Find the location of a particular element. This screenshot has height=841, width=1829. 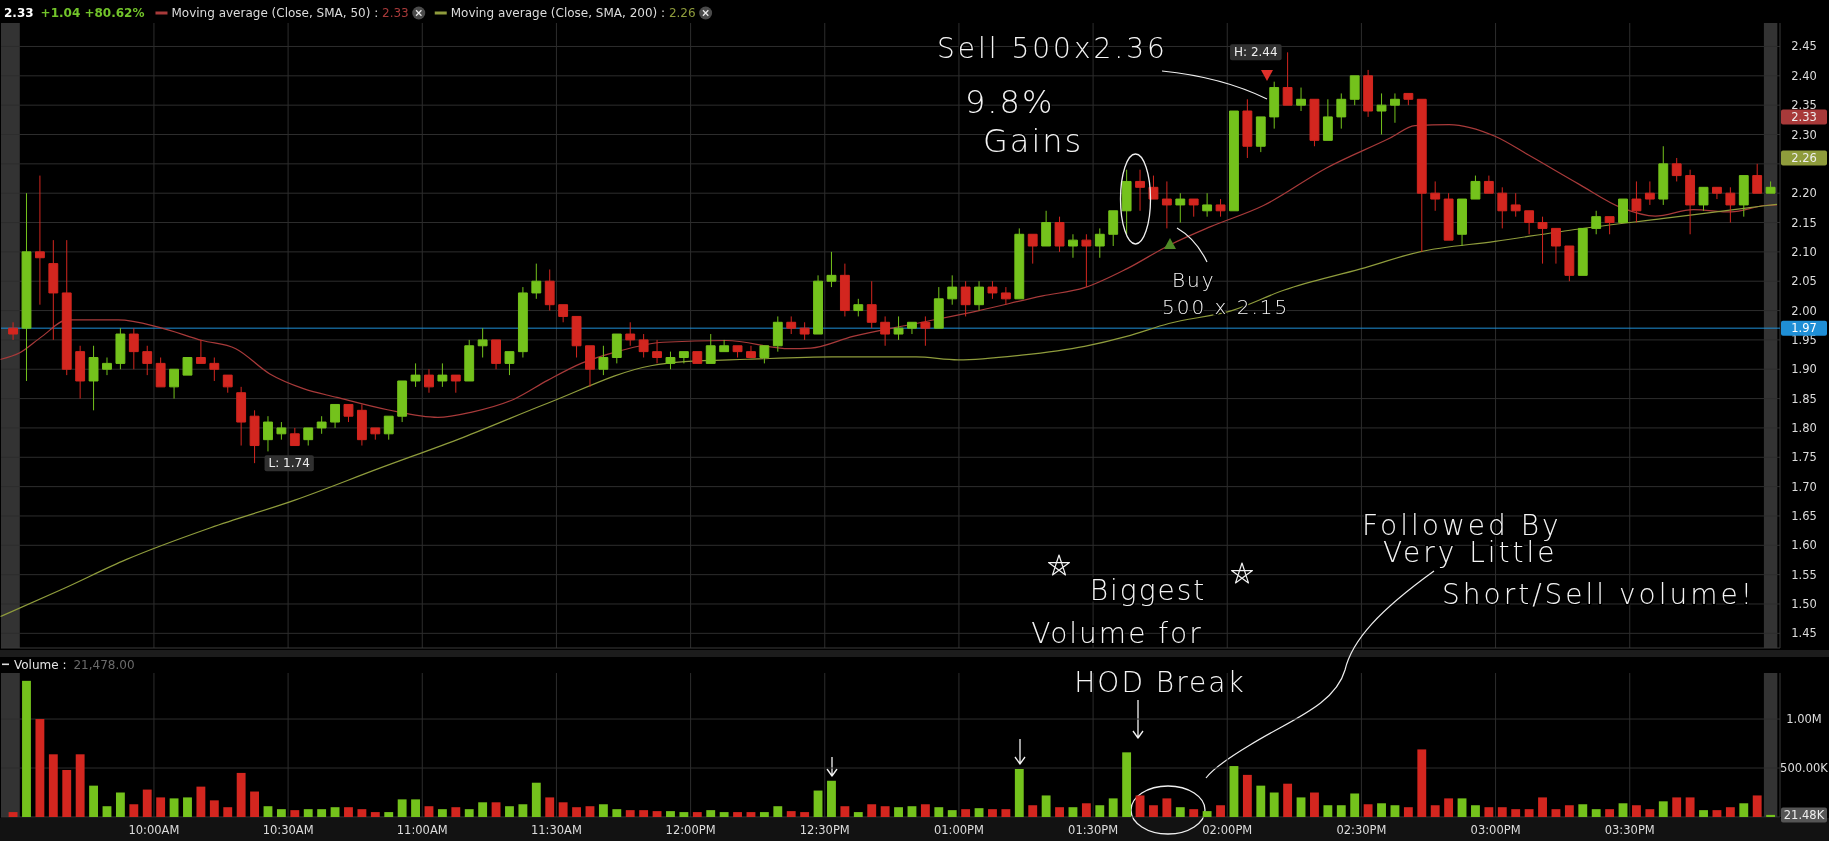

chart-title: Volume : is located at coordinates (40, 665).